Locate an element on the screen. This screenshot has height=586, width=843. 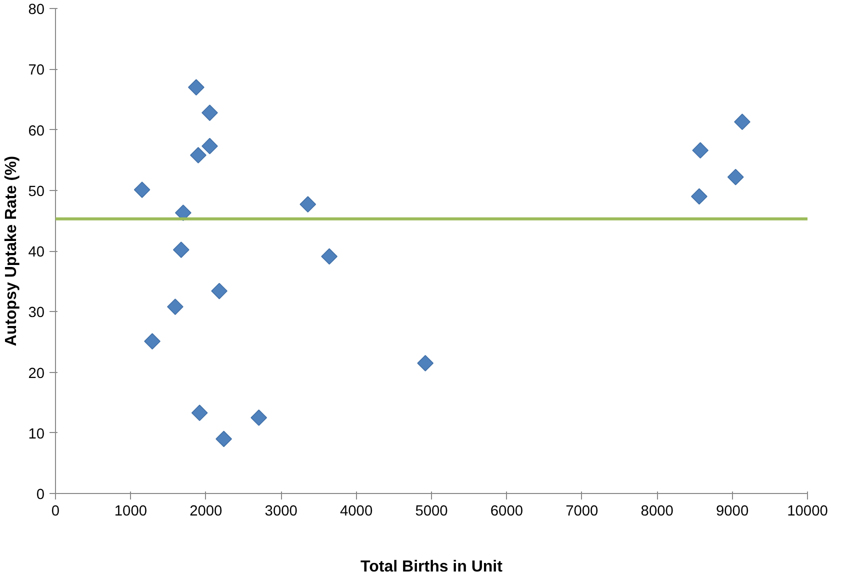
x-tick-label: 8000 is located at coordinates (657, 512).